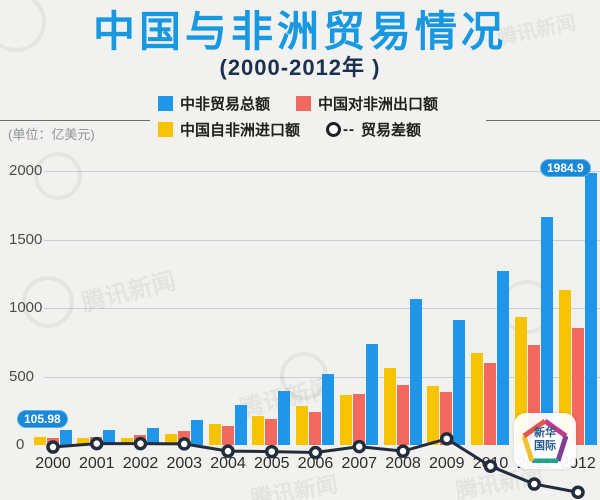 The image size is (600, 500). I want to click on bar-total-2011, so click(546, 331).